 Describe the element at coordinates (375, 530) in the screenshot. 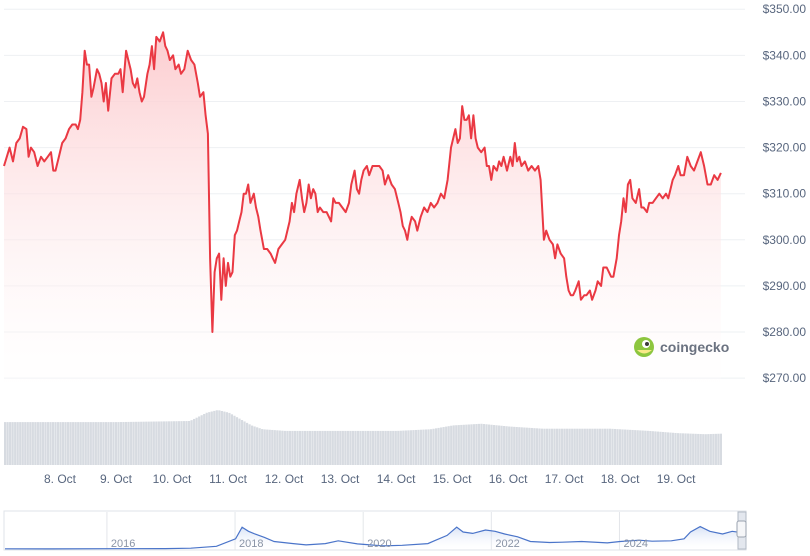

I see `range-navigator: 2016 2018 2020 2022 2024` at that location.